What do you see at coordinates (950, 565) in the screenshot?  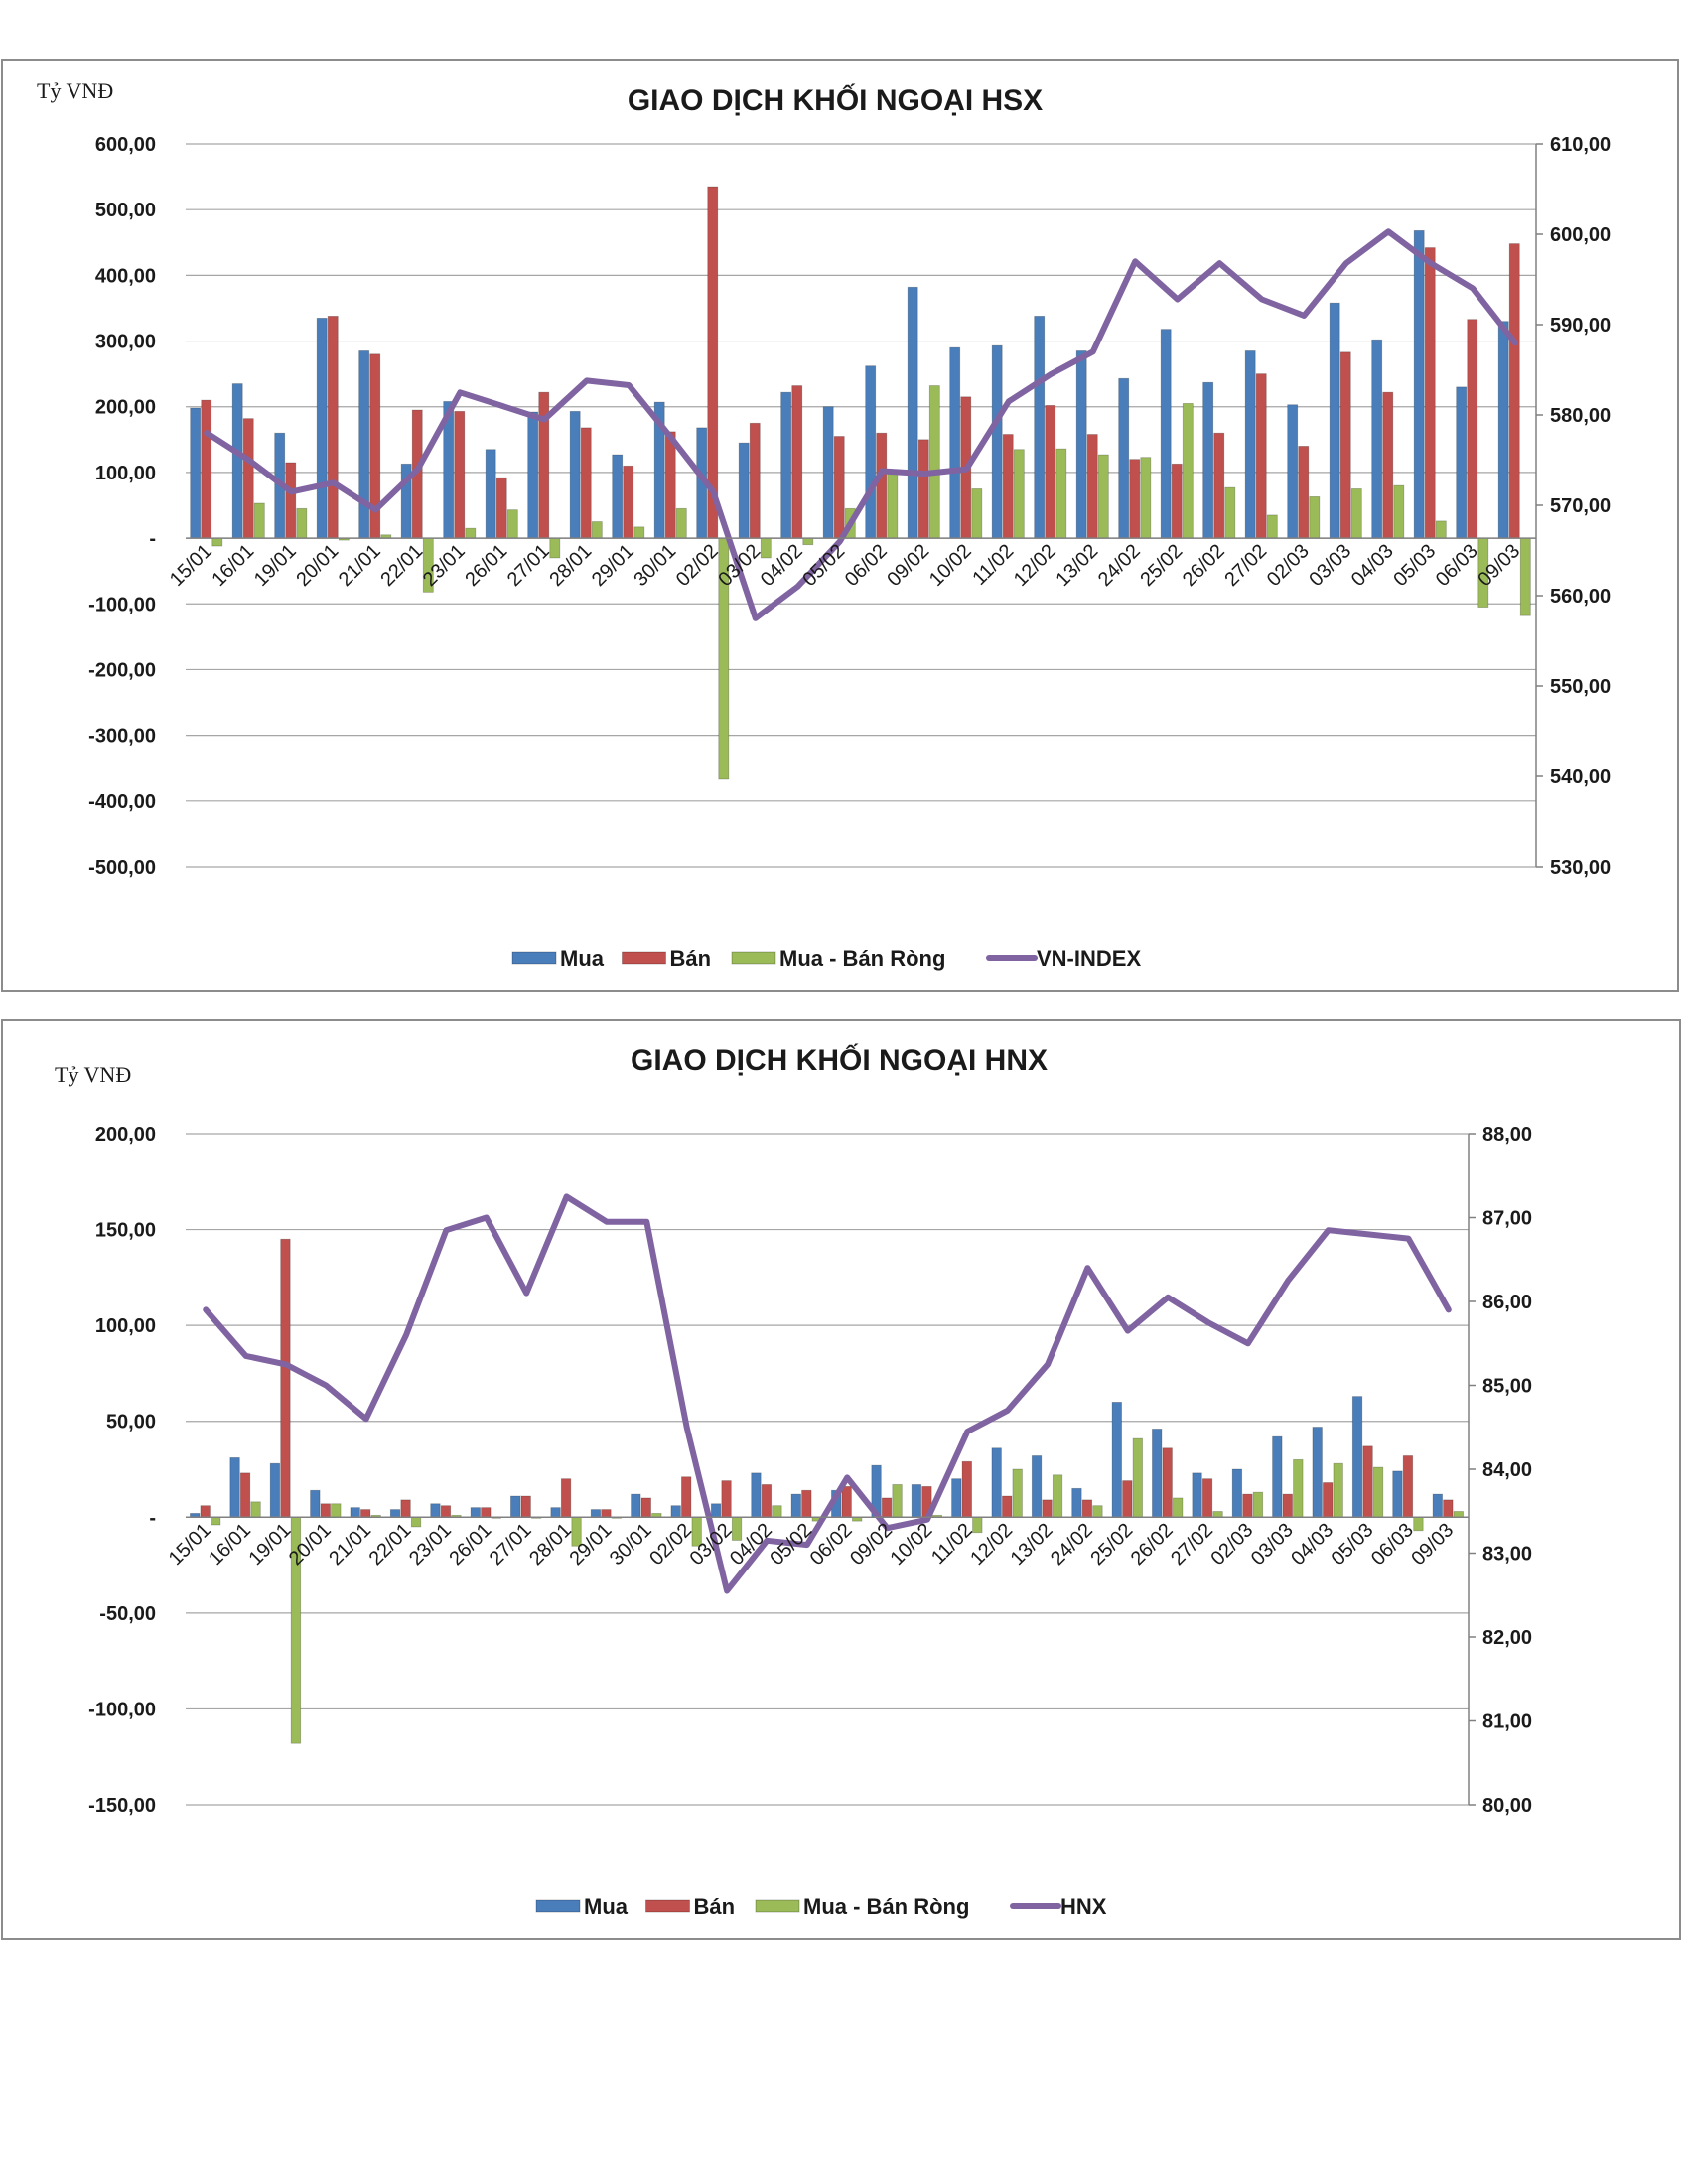 I see `x-tick-label: 10/02` at bounding box center [950, 565].